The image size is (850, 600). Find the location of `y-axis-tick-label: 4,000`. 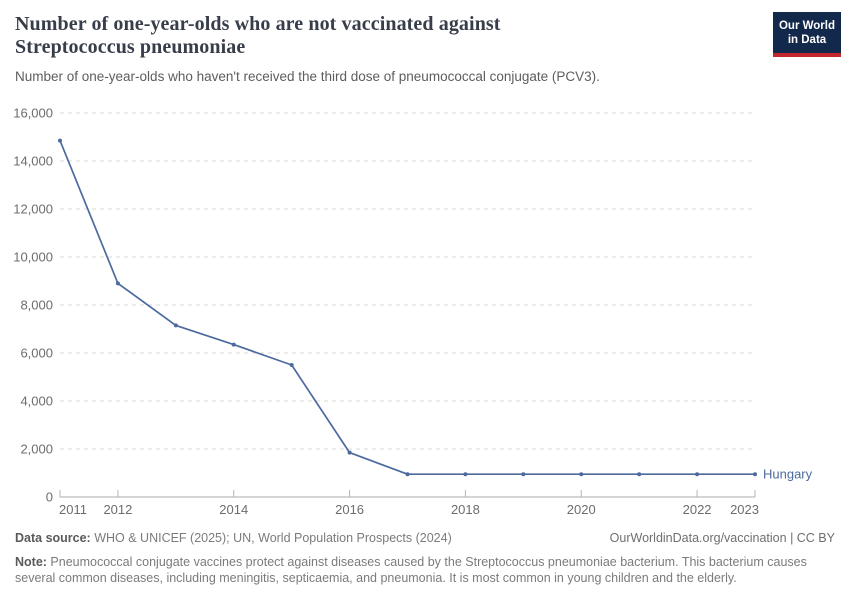

y-axis-tick-label: 4,000 is located at coordinates (36, 401).